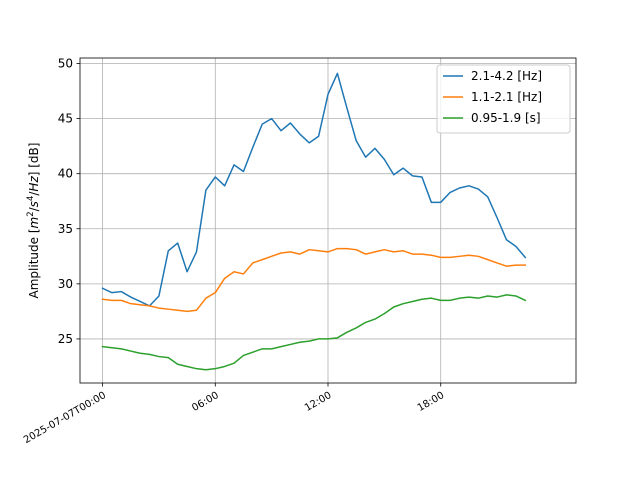 The width and height of the screenshot is (640, 480). I want to click on y-label-part: Hz, so click(34, 184).